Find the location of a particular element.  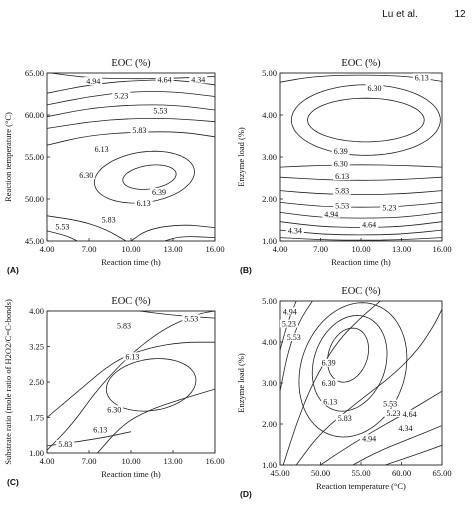

plot-frame is located at coordinates (131, 157).